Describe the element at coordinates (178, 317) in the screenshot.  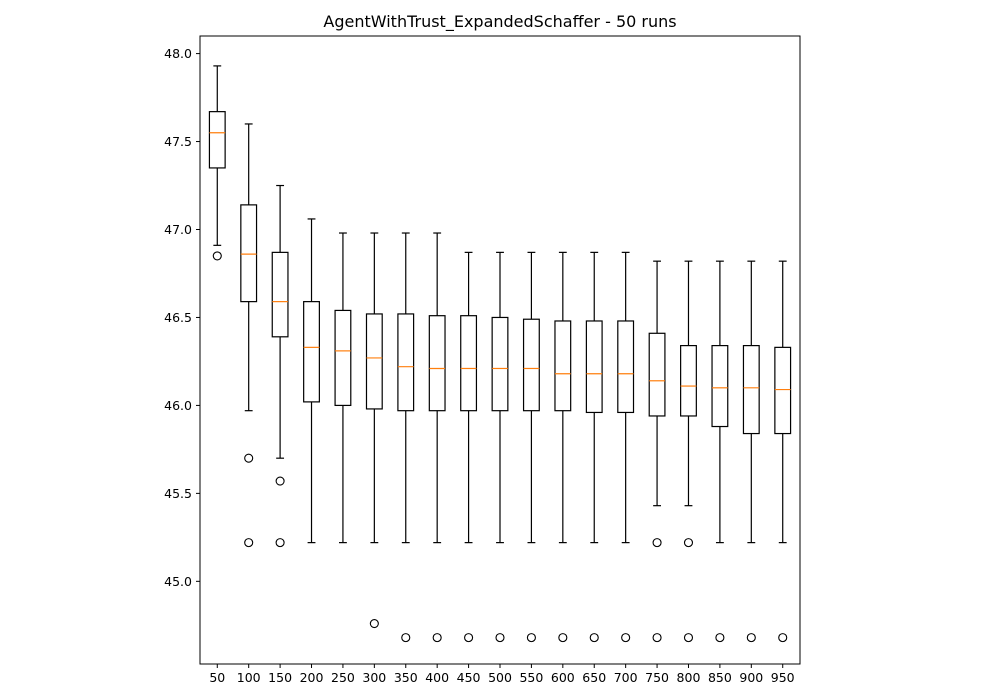
I see `y-tick-label: 46.5` at that location.